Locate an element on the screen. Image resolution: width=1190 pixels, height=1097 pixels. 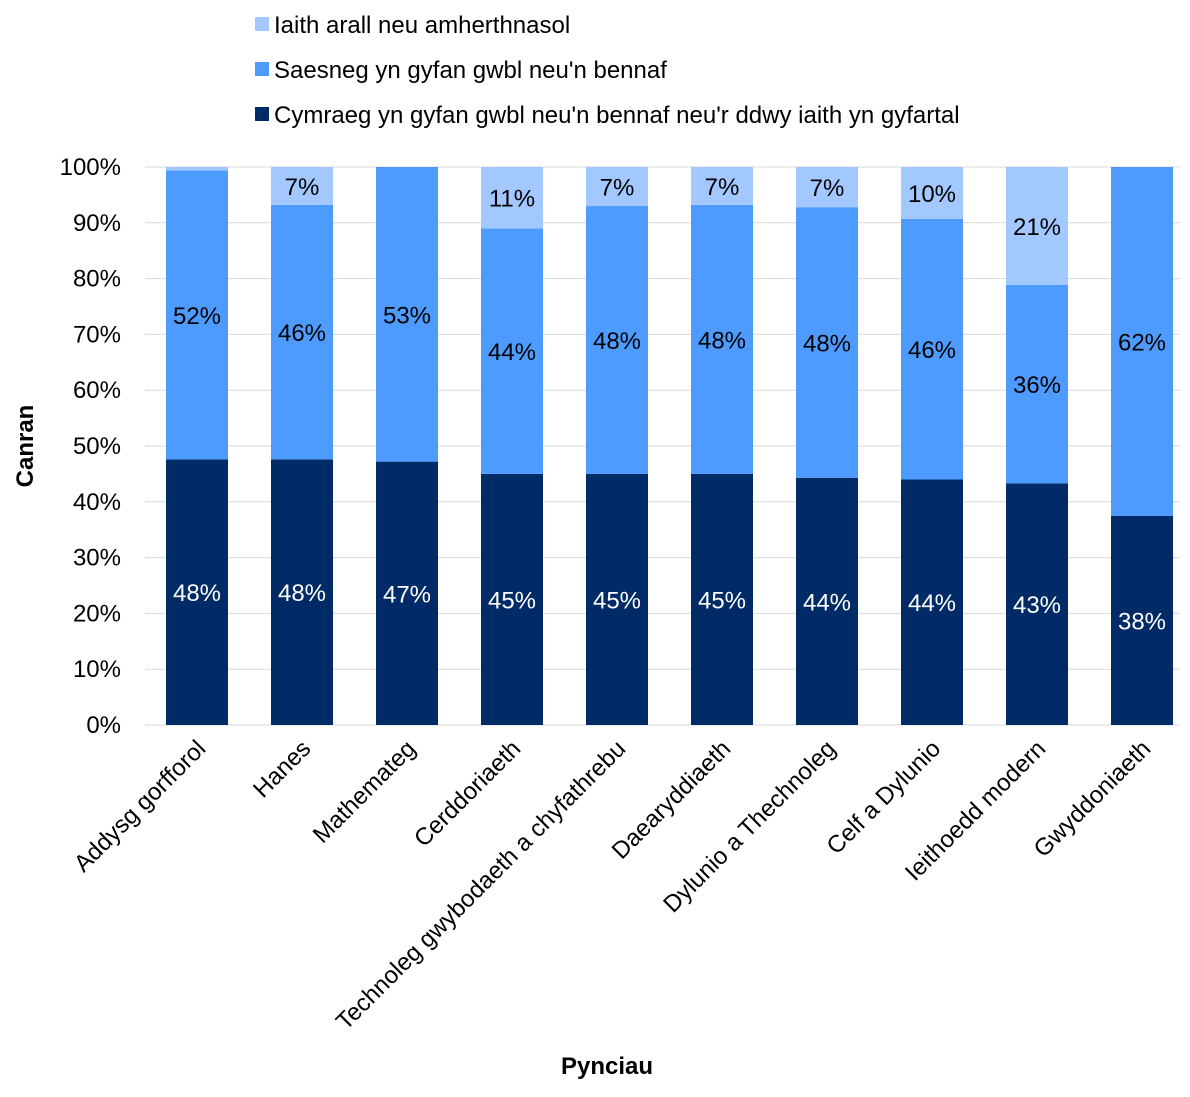
x-axis-label: Pynciau is located at coordinates (607, 1066).